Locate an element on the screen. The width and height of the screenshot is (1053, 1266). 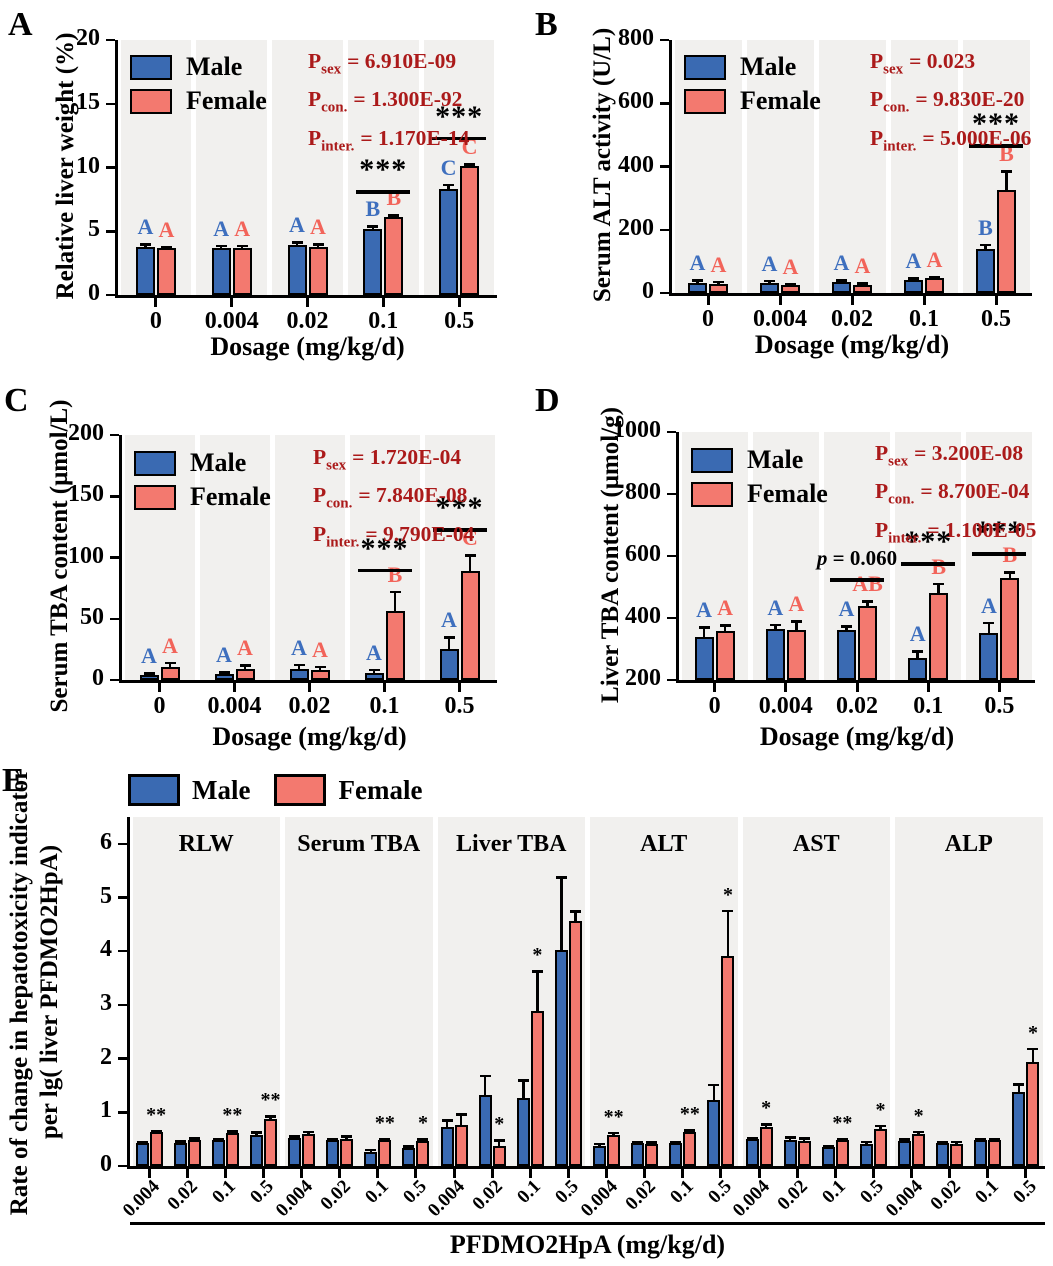
legend-female-row: Female is located at coordinates (198, 101).